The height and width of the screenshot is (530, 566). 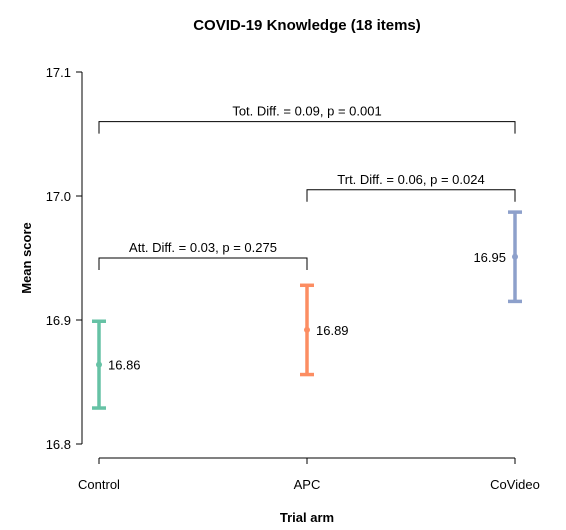 I want to click on mean-value-label: 16.89, so click(x=332, y=330).